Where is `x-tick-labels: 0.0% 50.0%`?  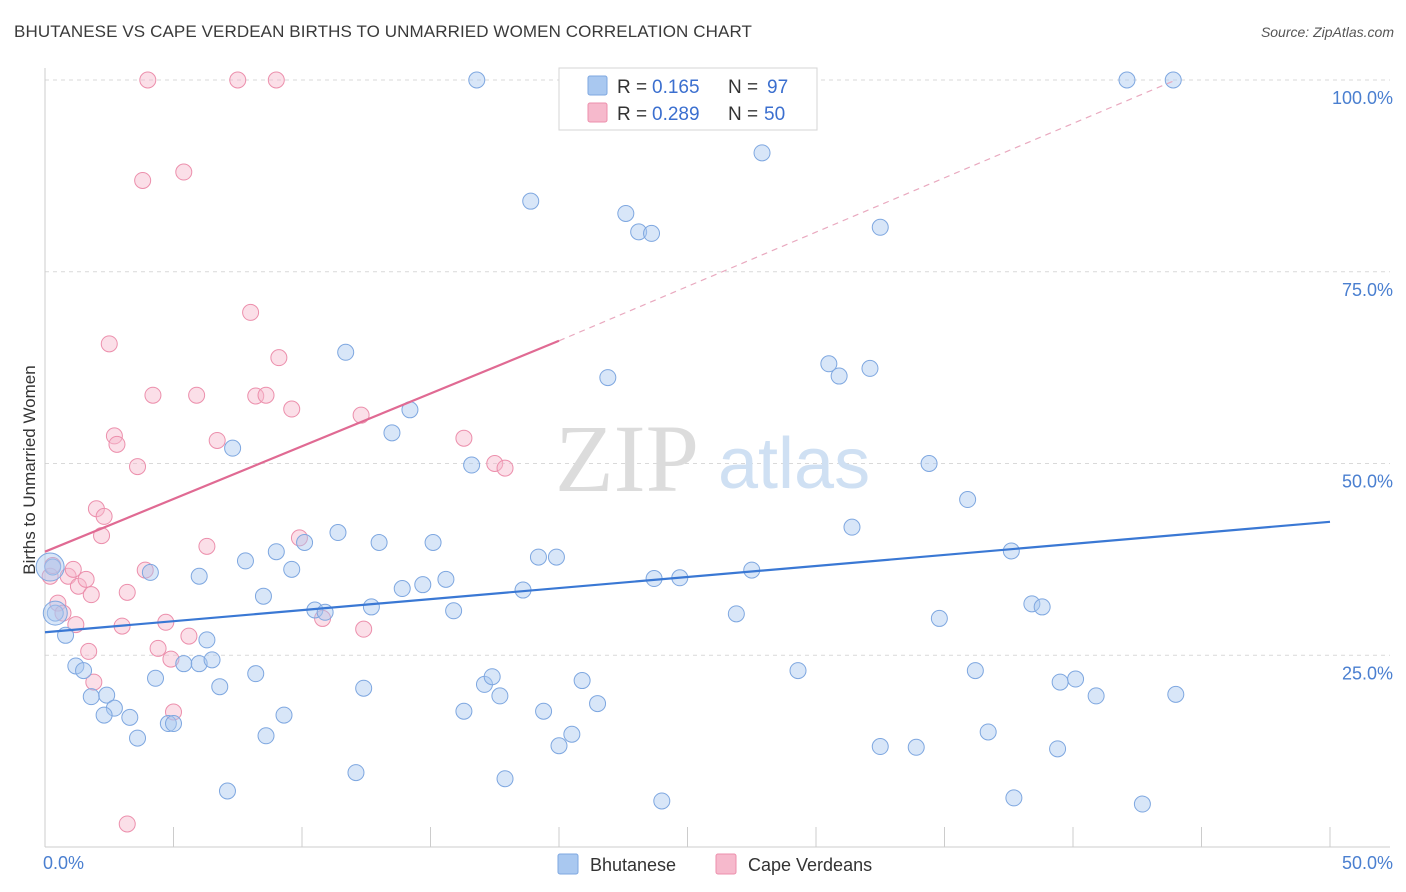 x-tick-labels: 0.0% 50.0% is located at coordinates (718, 863).